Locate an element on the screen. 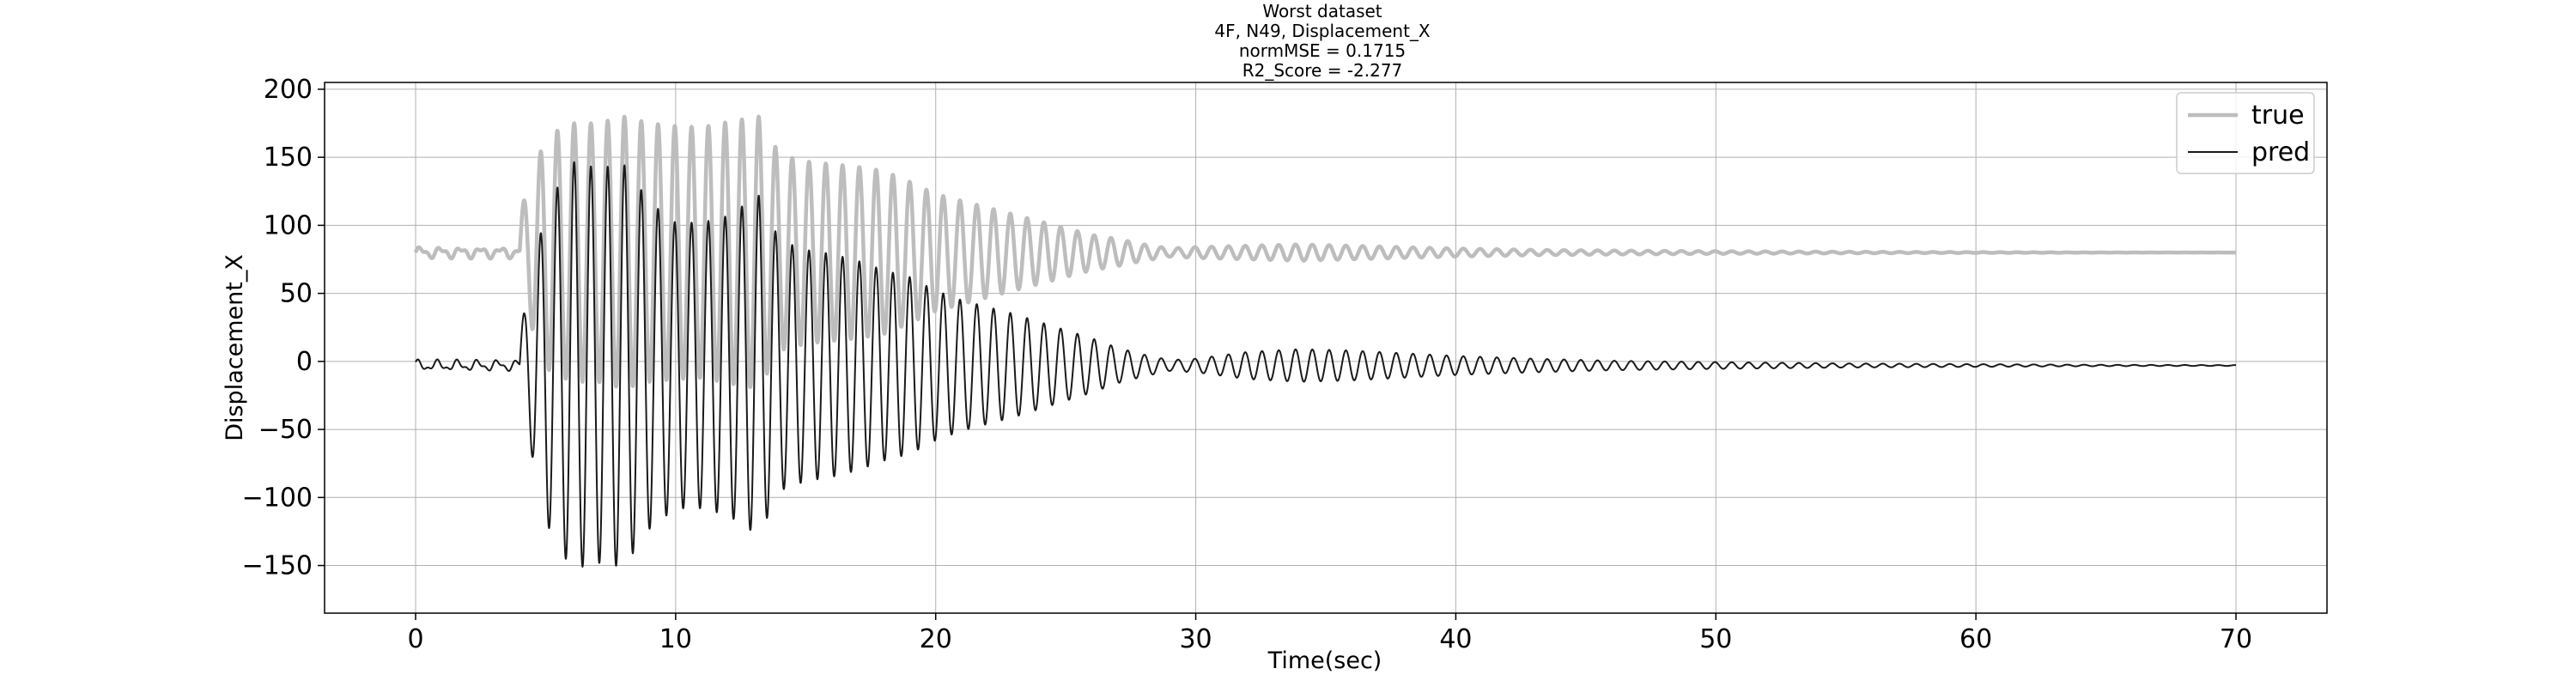 The height and width of the screenshot is (687, 2576). legend-label-true: true is located at coordinates (2278, 115).